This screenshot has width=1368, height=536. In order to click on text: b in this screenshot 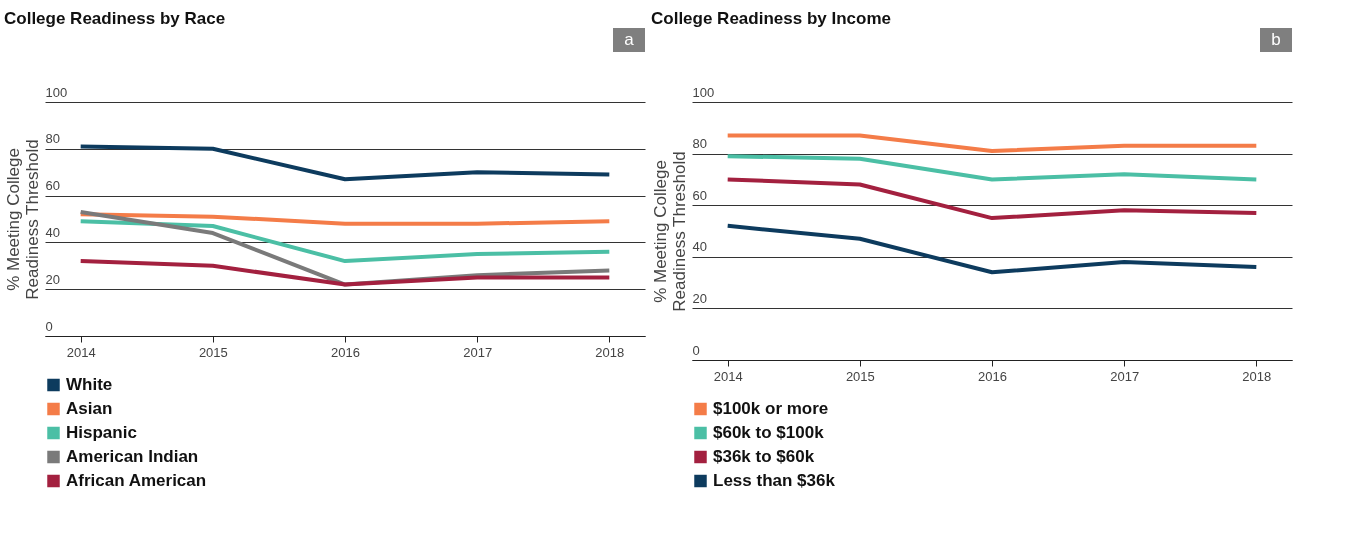, I will do `click(1276, 39)`.